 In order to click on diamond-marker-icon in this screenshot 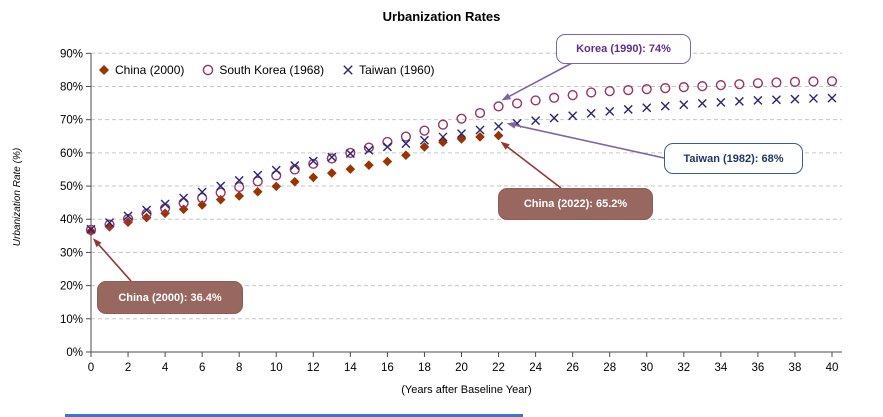, I will do `click(104, 70)`.